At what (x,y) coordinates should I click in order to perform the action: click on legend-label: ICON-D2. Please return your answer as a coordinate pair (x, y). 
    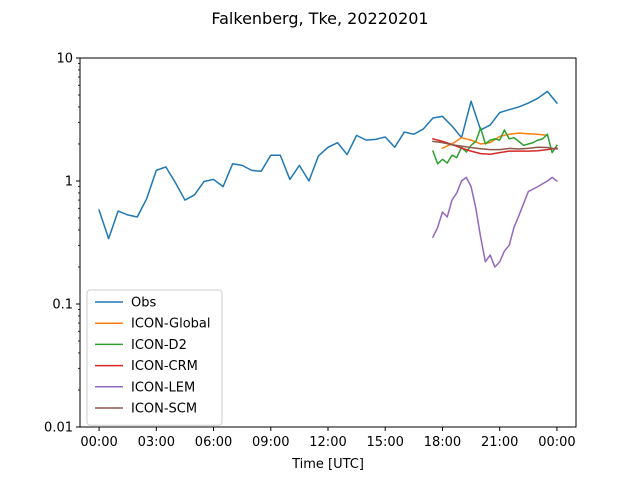
    Looking at the image, I should click on (159, 345).